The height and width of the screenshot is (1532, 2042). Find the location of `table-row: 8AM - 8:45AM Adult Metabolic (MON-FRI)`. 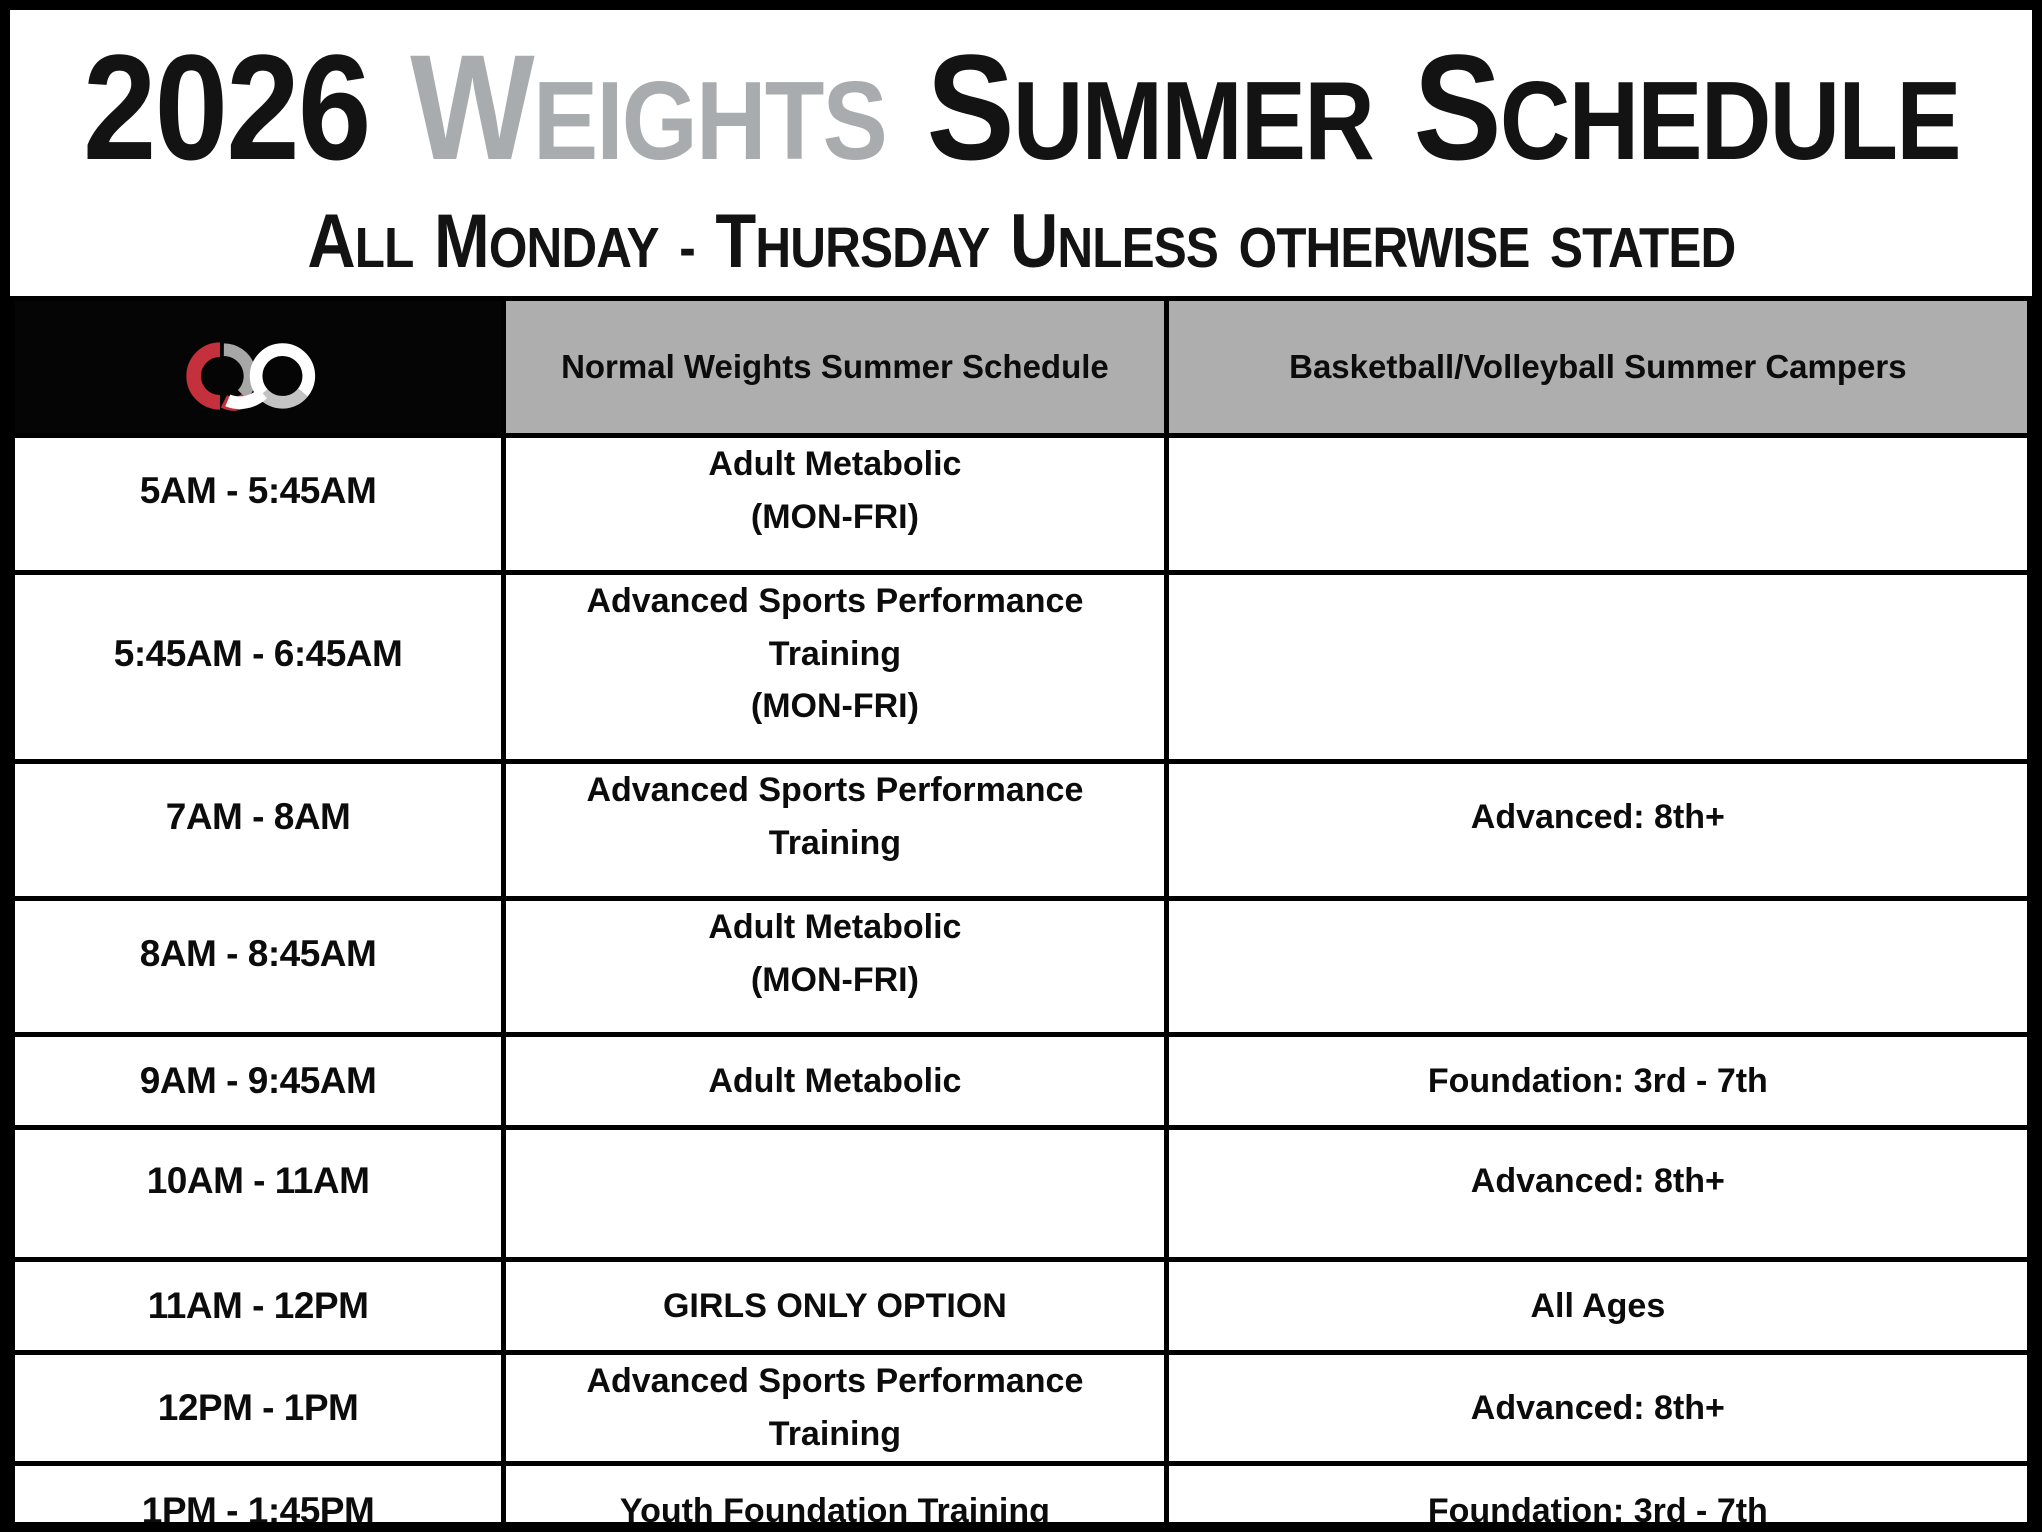

table-row: 8AM - 8:45AM Adult Metabolic (MON-FRI) is located at coordinates (1021, 967).